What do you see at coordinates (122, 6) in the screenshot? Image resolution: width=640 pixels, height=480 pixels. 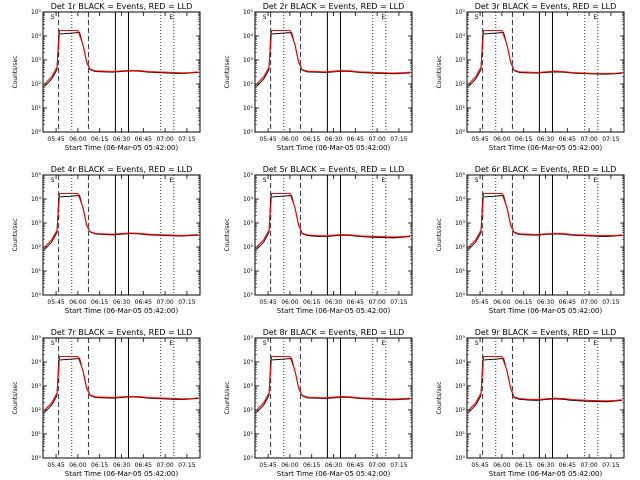 I see `panel-title: Det 1r BLACK = Events, RED = LLD` at bounding box center [122, 6].